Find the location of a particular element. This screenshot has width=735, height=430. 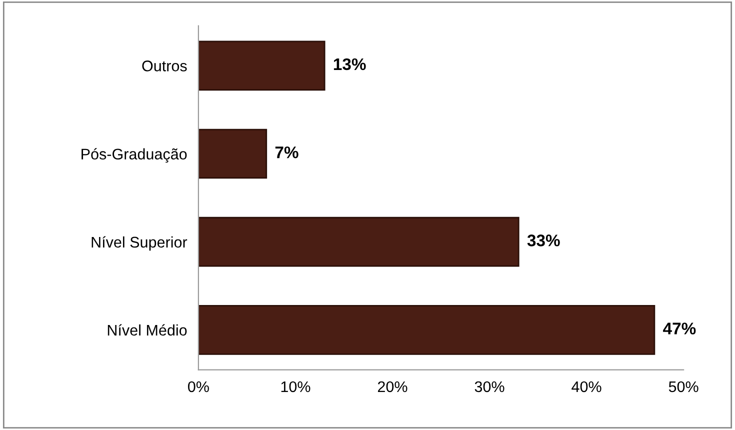

y-tick-label: Pós-Graduação is located at coordinates (134, 155).